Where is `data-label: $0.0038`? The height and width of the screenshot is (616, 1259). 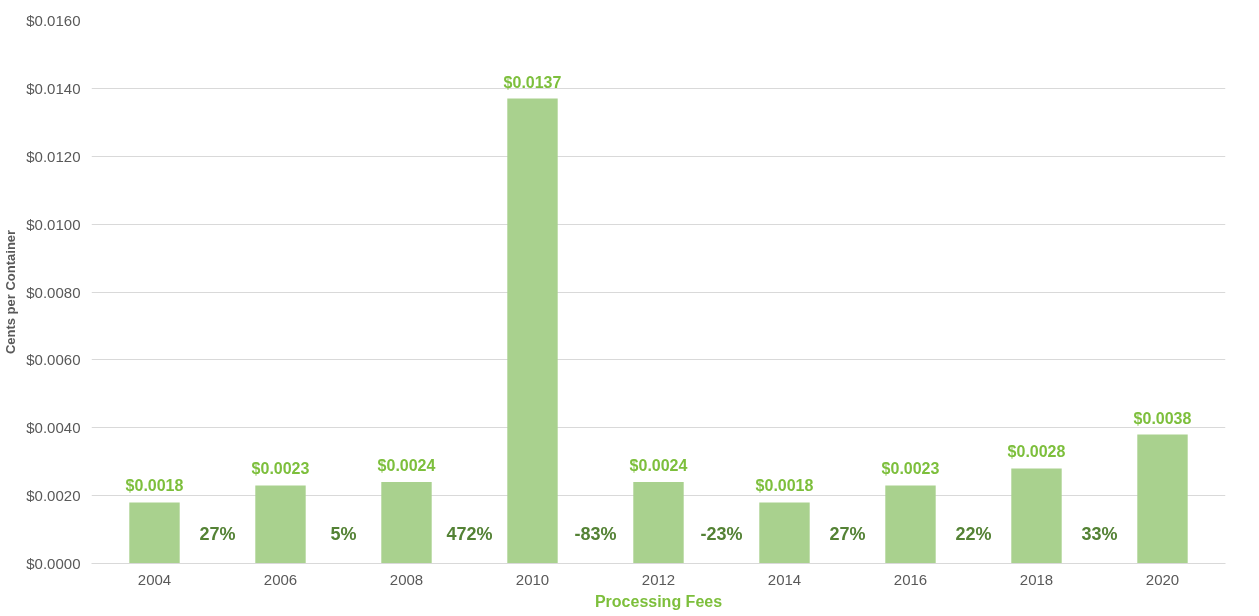
data-label: $0.0038 is located at coordinates (1162, 418).